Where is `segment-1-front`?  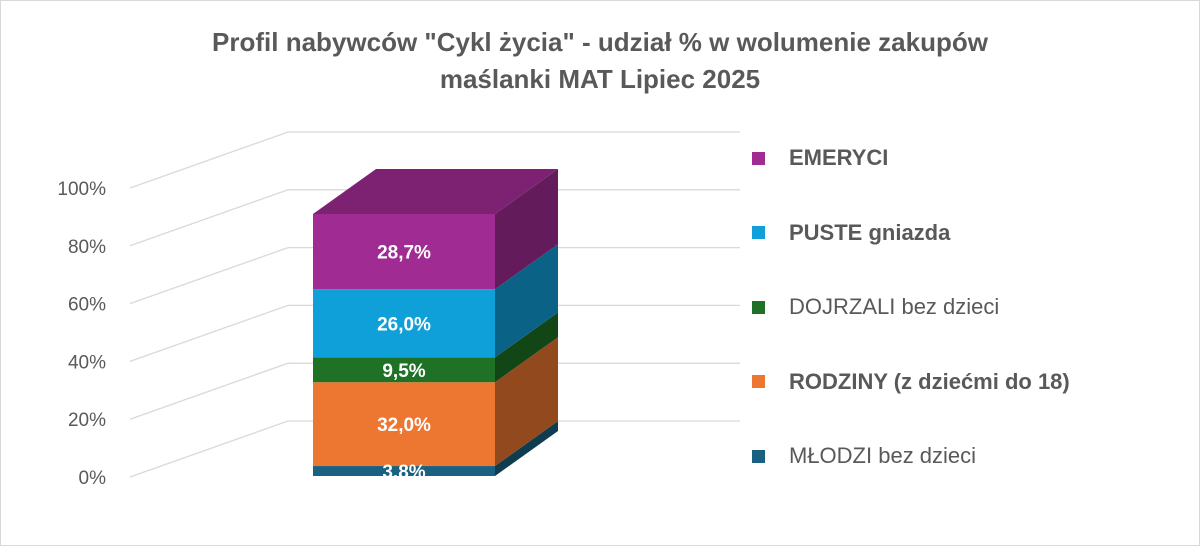
segment-1-front is located at coordinates (404, 424).